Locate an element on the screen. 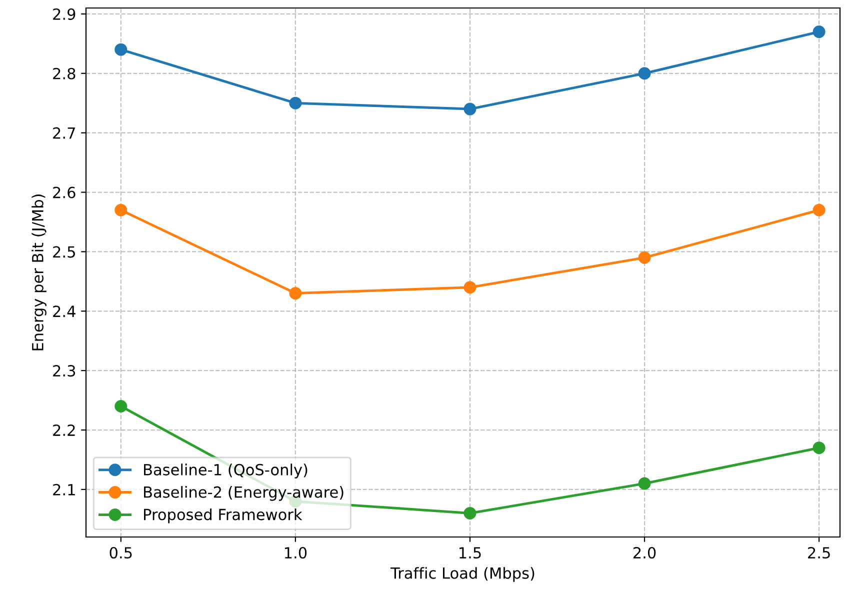  legend-label: Baseline-2 (Energy-aware) is located at coordinates (244, 493).